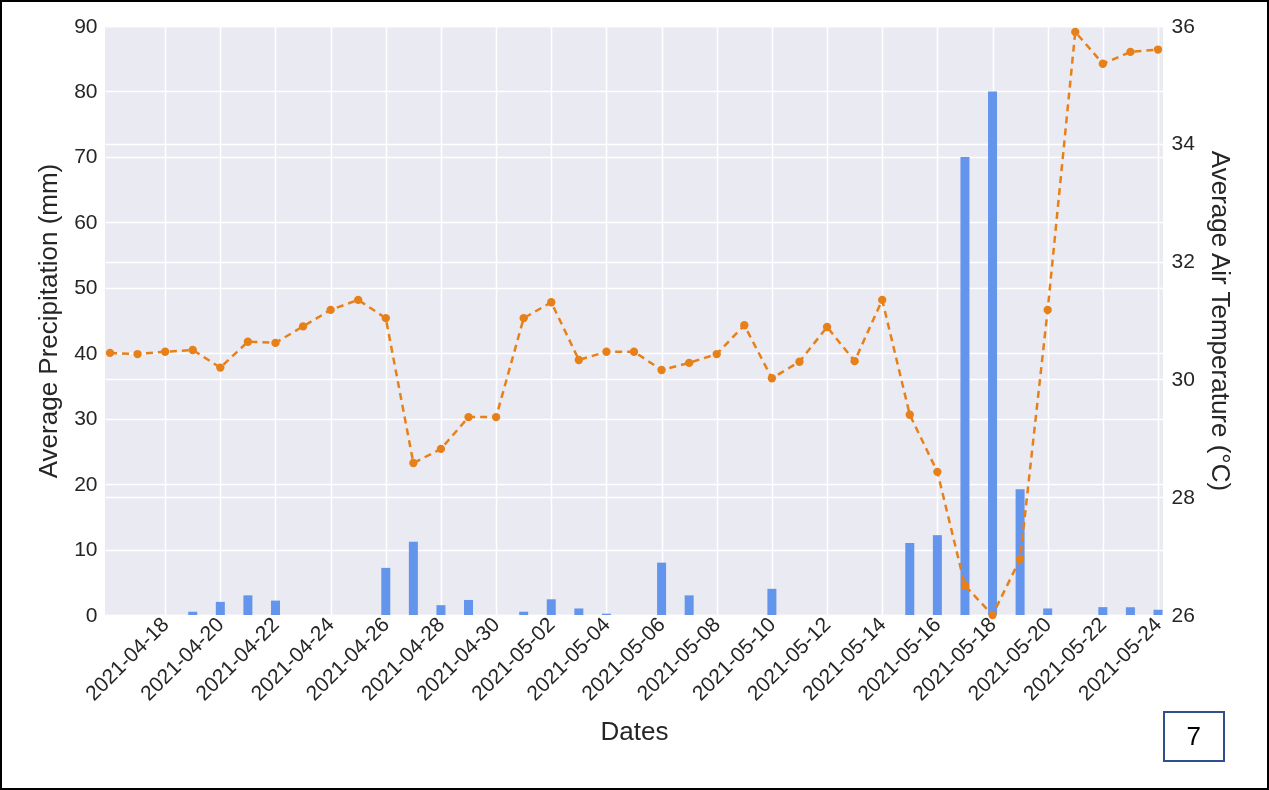  I want to click on y-tick-label: 30, so click(86, 418).